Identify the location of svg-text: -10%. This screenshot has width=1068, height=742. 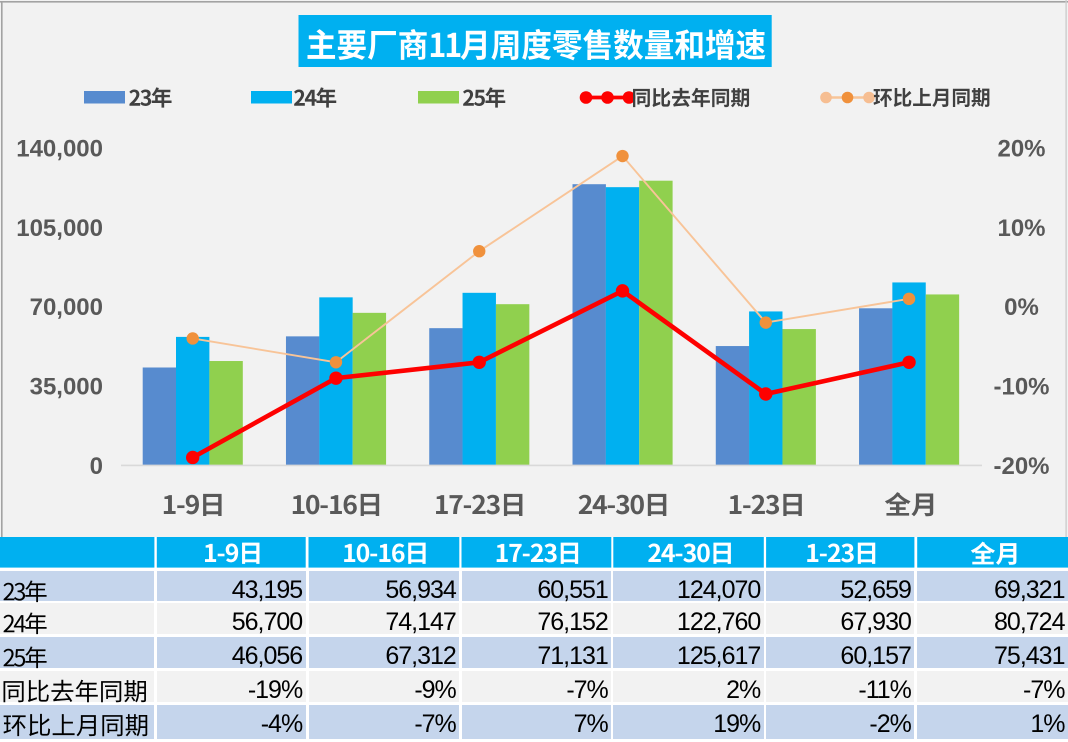
(1021, 387).